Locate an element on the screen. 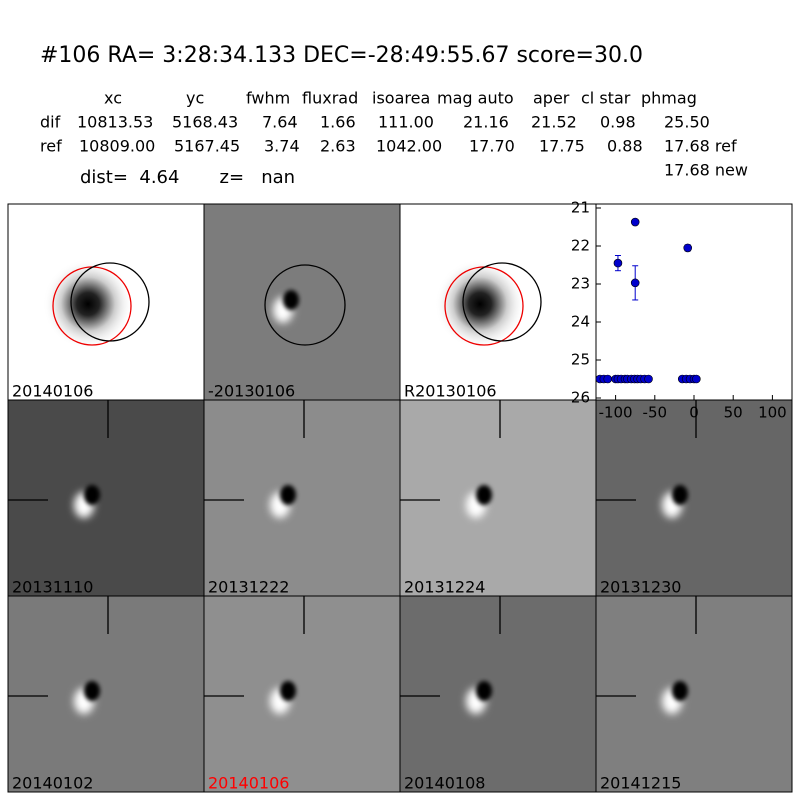  x-tick-label: -50 is located at coordinates (655, 413).